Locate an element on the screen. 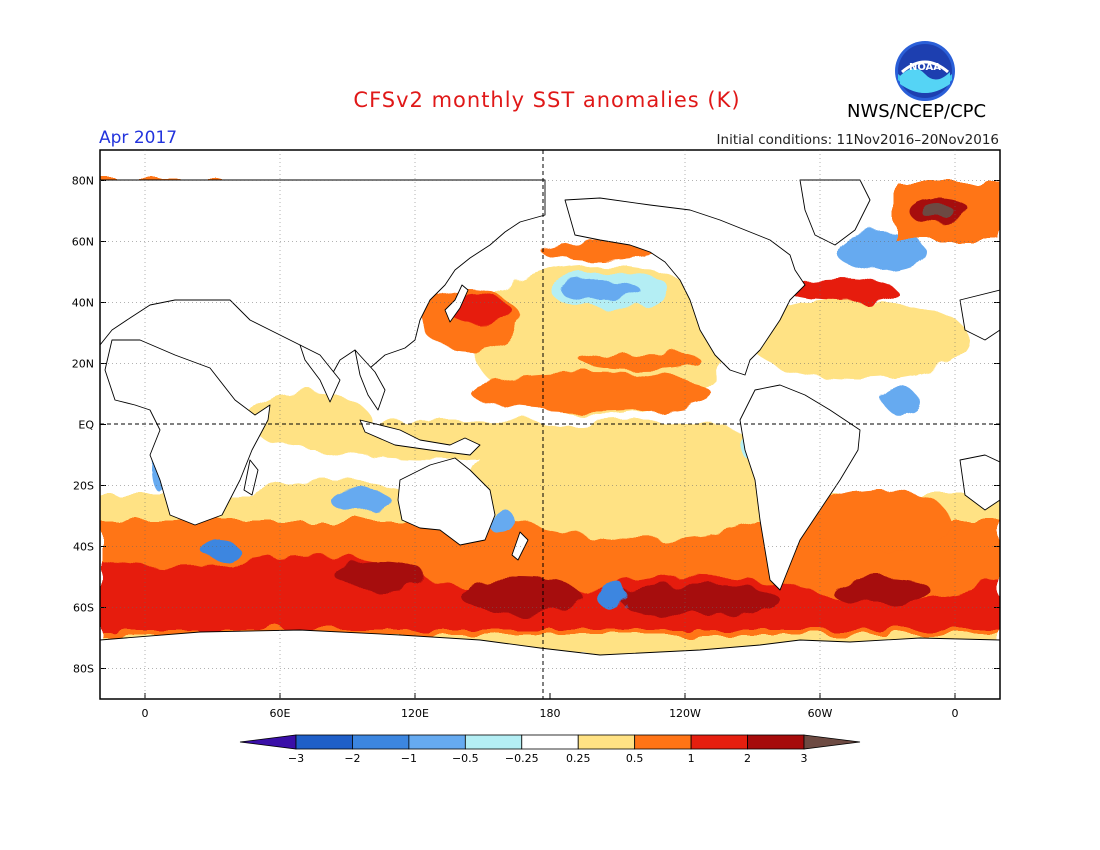 The height and width of the screenshot is (850, 1100). atlantic-tropical-cool is located at coordinates (900, 400).